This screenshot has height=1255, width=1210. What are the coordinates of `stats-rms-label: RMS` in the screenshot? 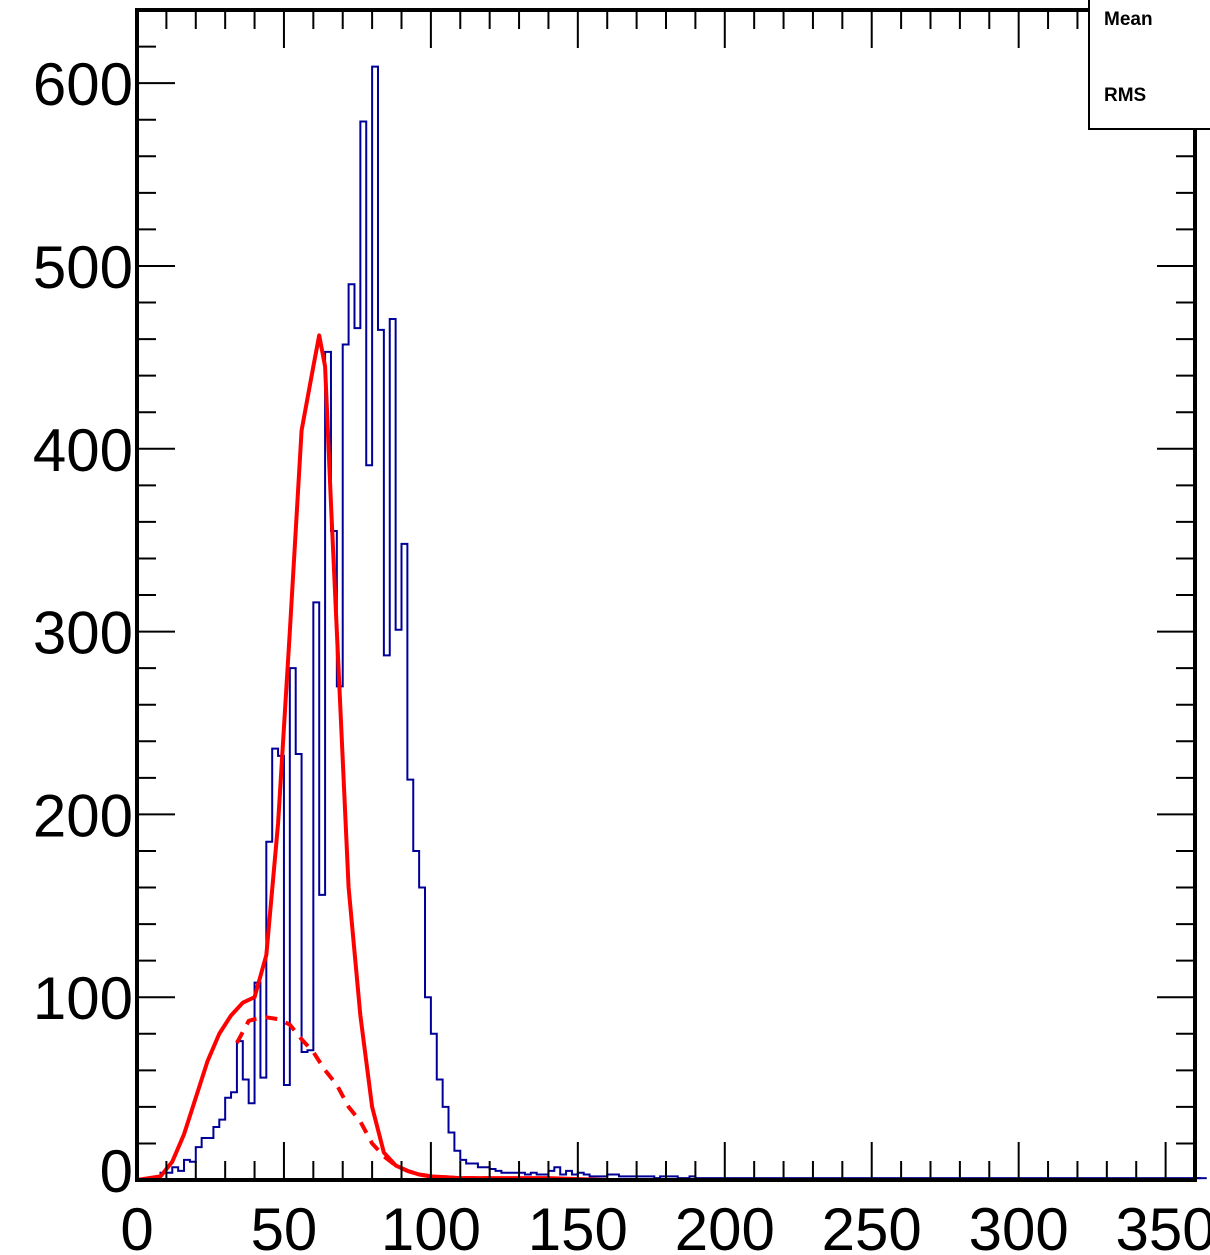 It's located at (1125, 95).